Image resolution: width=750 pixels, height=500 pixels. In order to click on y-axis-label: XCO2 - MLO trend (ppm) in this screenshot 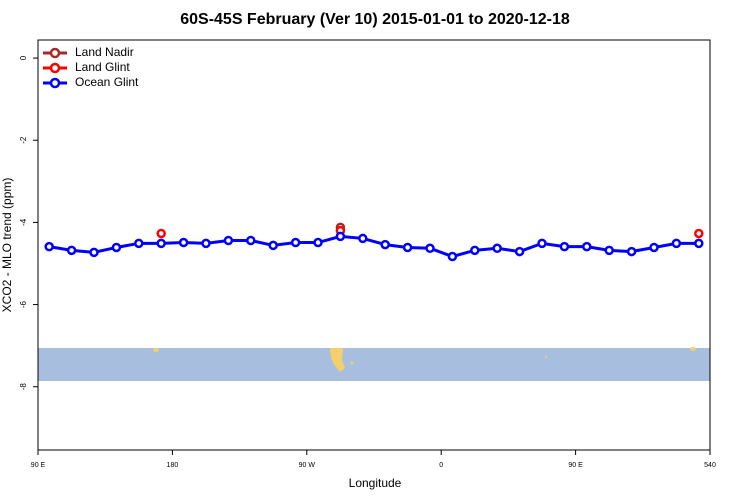, I will do `click(7, 245)`.